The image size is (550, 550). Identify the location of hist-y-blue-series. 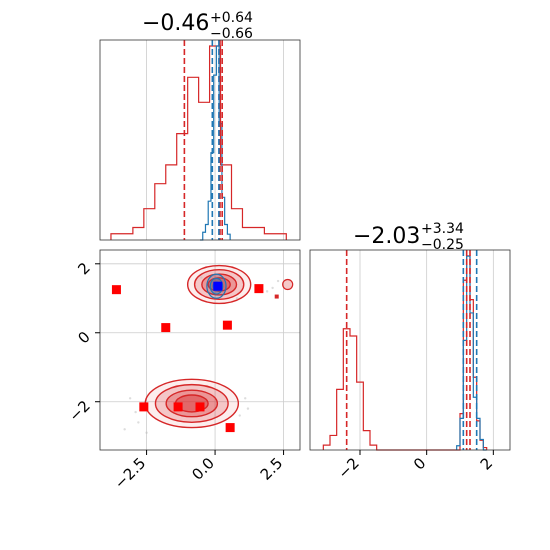
(471, 353).